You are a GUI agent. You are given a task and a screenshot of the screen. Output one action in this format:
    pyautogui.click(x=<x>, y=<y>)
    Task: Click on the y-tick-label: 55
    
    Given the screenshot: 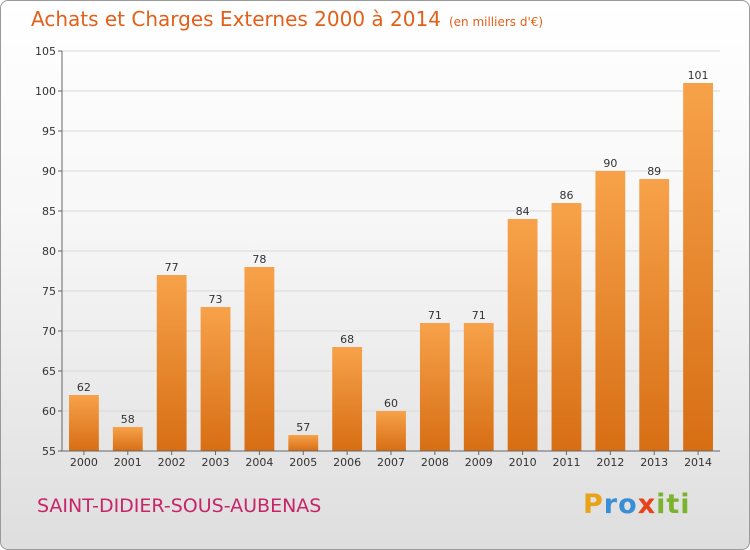 What is the action you would take?
    pyautogui.click(x=49, y=451)
    